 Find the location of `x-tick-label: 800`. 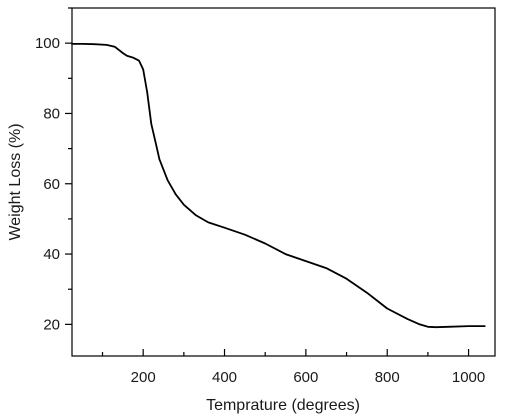

x-tick-label: 800 is located at coordinates (387, 377).